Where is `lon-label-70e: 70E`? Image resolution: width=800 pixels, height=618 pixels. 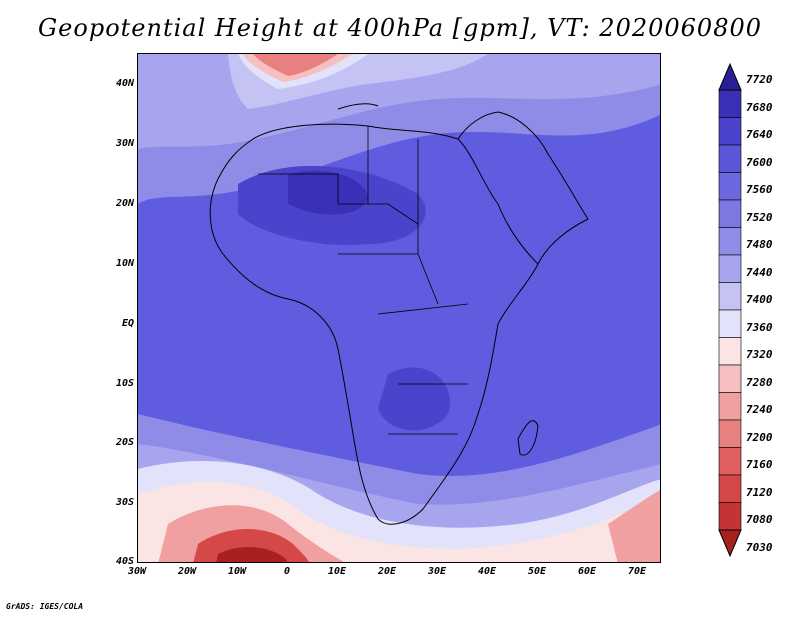
lon-label-70e: 70E is located at coordinates (637, 571).